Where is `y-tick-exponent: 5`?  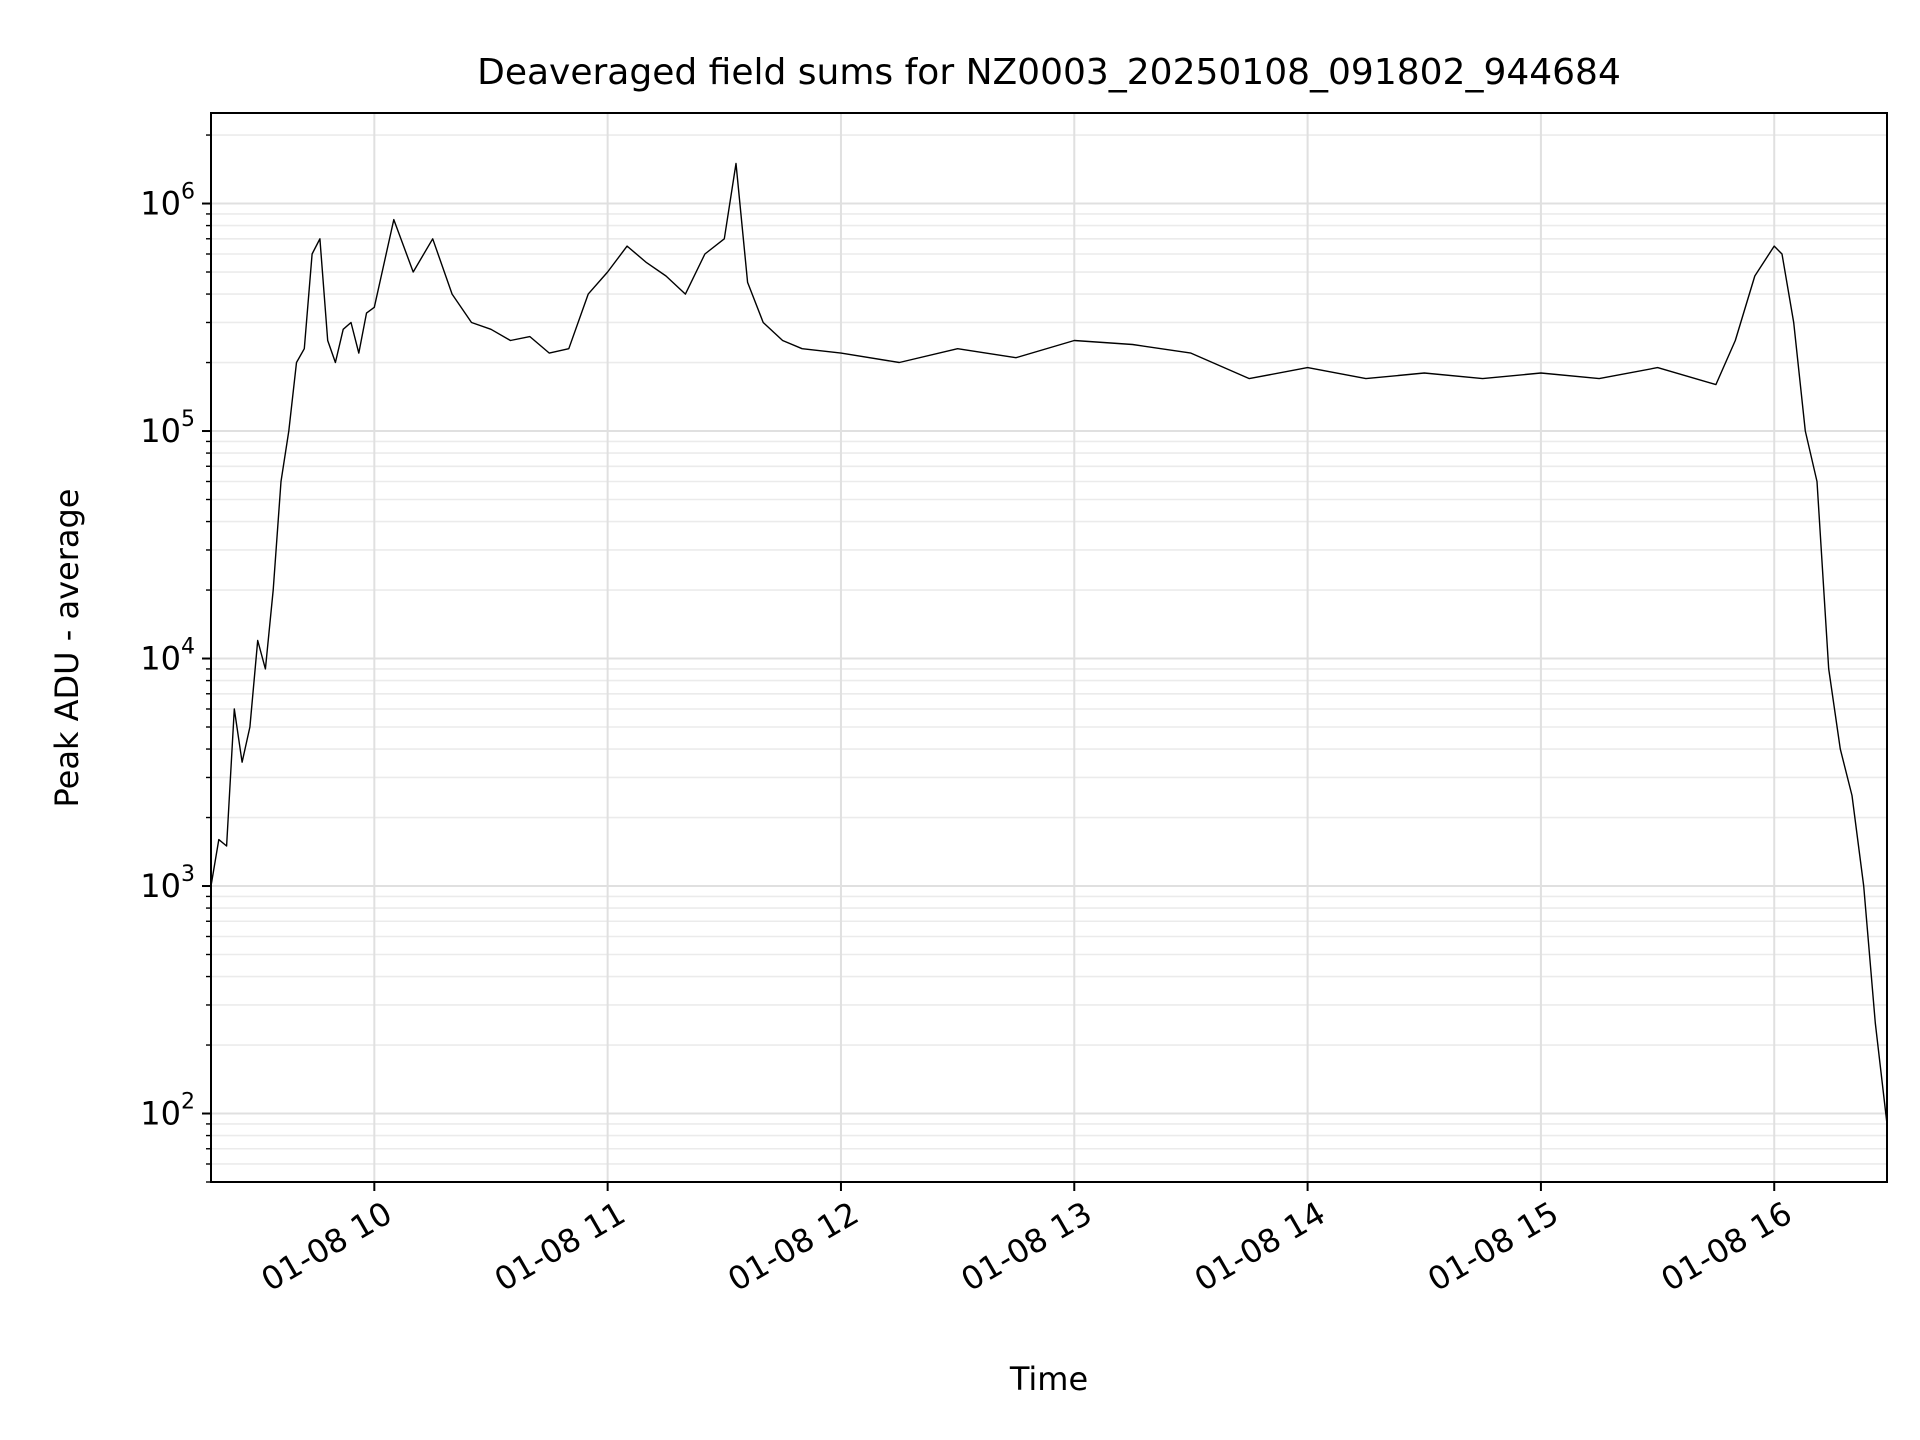
y-tick-exponent: 5 is located at coordinates (188, 419).